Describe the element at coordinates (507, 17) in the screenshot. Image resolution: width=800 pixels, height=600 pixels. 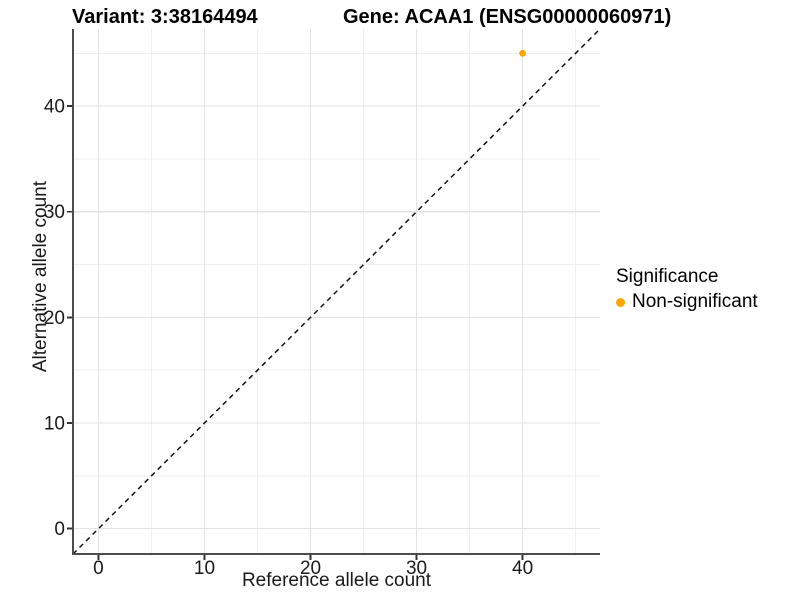
I see `gene-title: Gene: ACAA1 (ENSG00000060971)` at that location.